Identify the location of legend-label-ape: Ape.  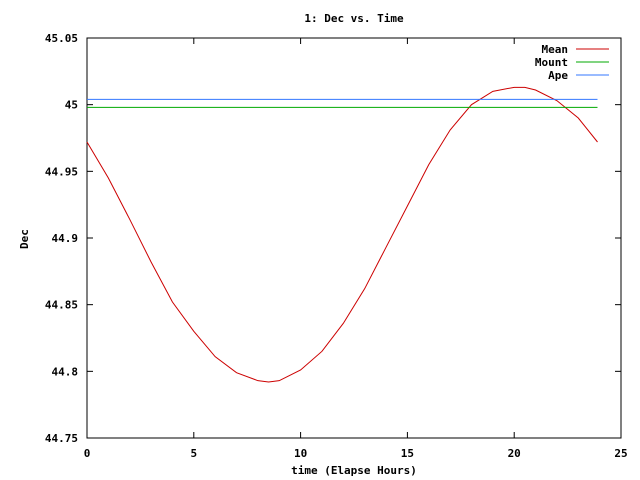
(558, 75).